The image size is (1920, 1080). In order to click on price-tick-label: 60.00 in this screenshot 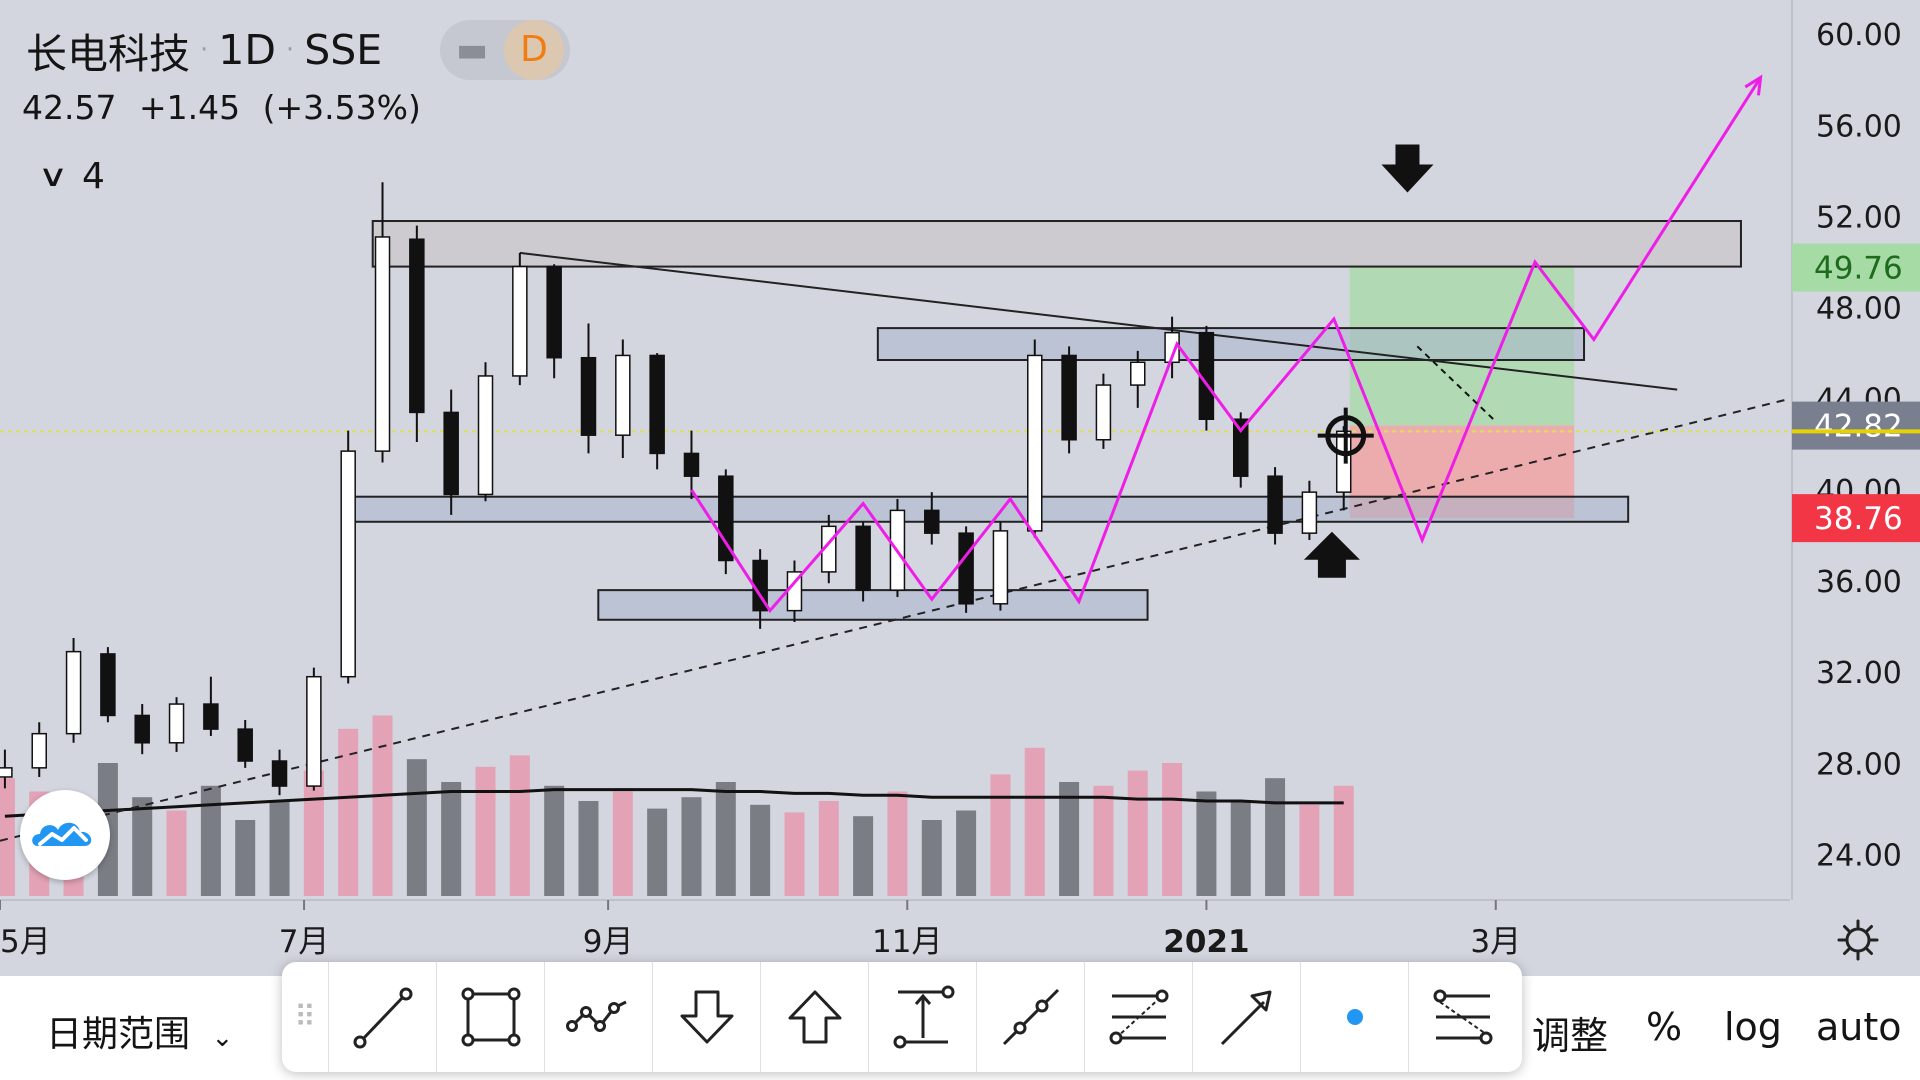, I will do `click(1859, 35)`.